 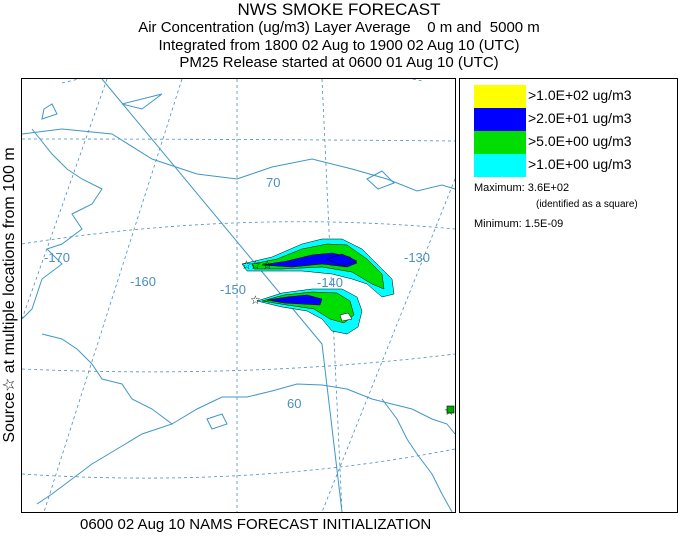 What do you see at coordinates (499, 188) in the screenshot?
I see `maximum-label: Maximum:` at bounding box center [499, 188].